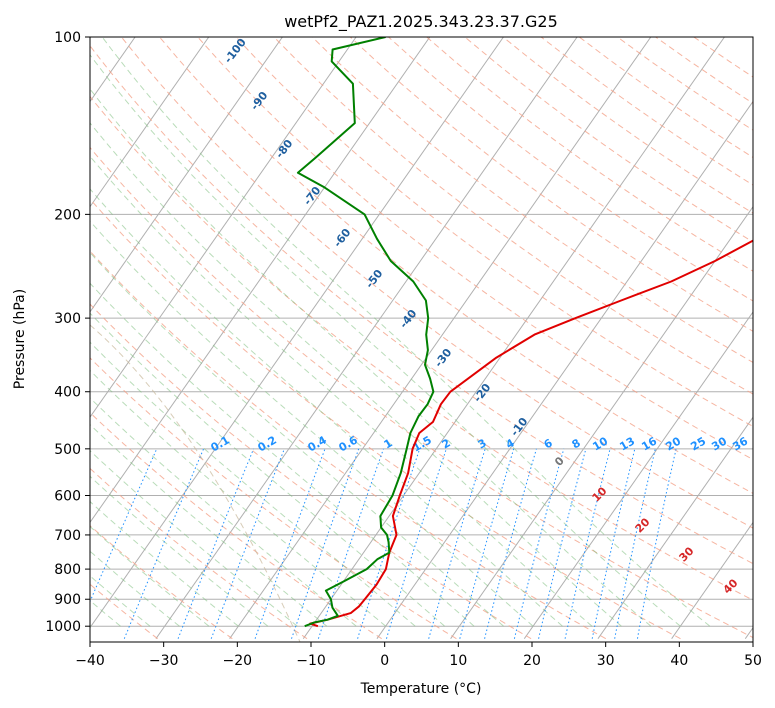 This screenshot has width=775, height=708. Describe the element at coordinates (311, 661) in the screenshot. I see `x-tick-label: −10` at that location.